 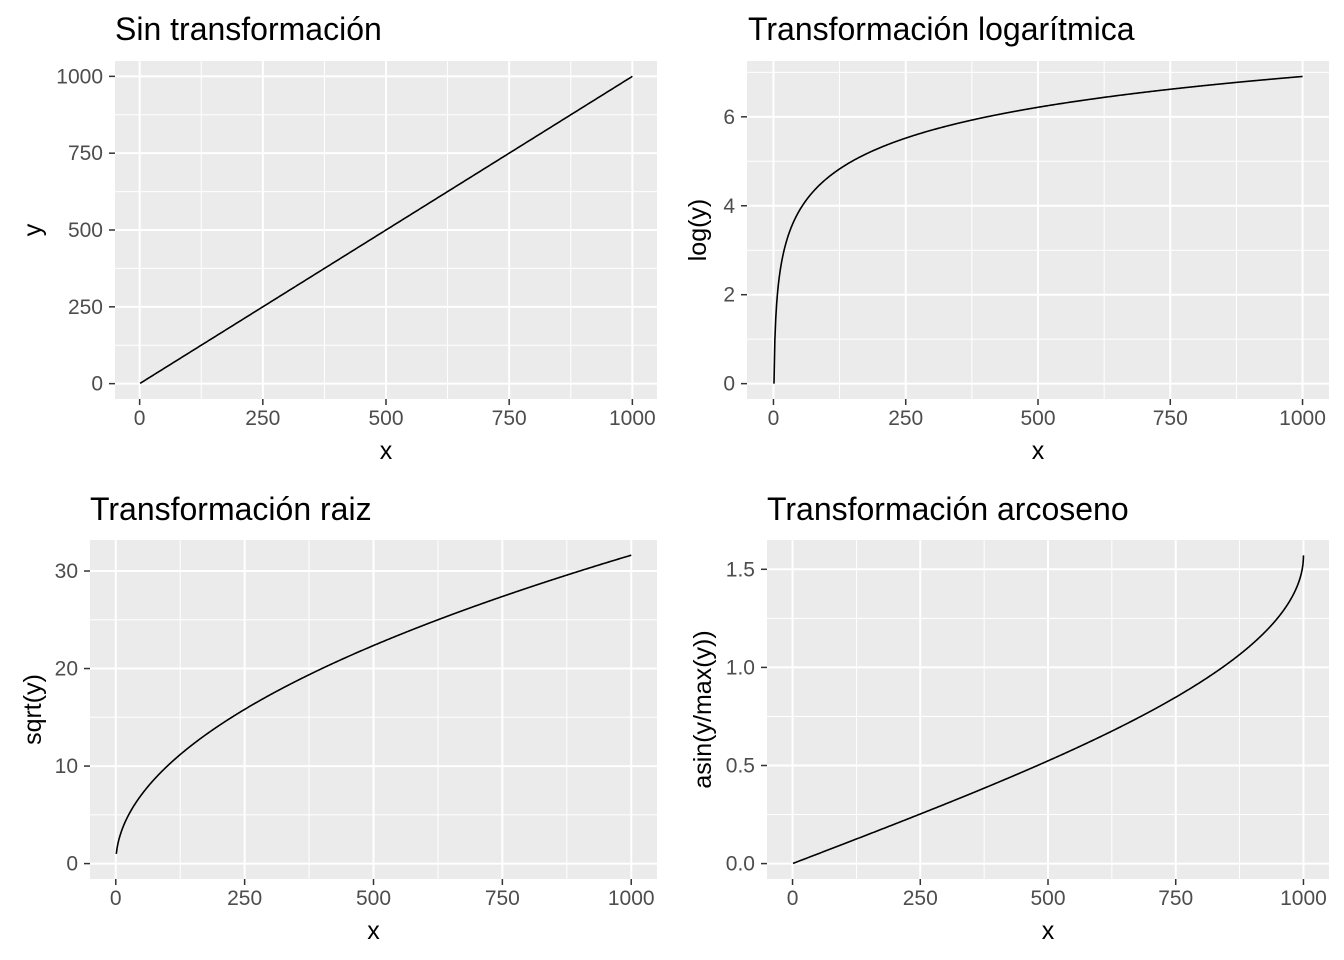 I want to click on y-tick-label: 30, so click(x=66, y=571).